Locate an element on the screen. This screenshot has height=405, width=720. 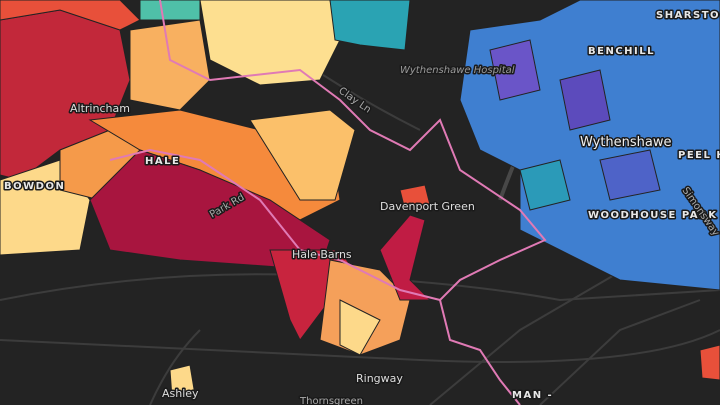
label: BENCHILL is located at coordinates (621, 51).